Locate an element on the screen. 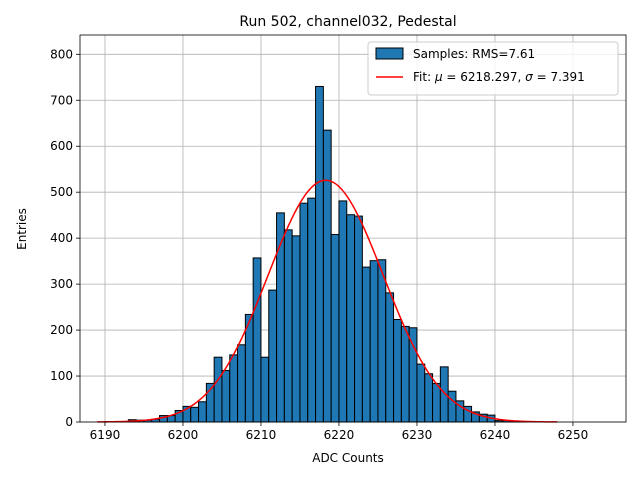 This screenshot has height=480, width=640. y-tick-label: 200 is located at coordinates (61, 330).